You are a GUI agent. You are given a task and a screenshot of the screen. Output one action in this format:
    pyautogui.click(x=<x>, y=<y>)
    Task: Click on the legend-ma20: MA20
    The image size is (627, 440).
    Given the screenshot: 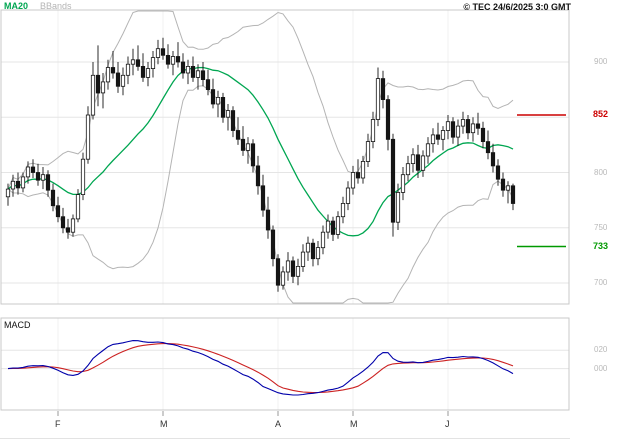 What is the action you would take?
    pyautogui.click(x=16, y=6)
    